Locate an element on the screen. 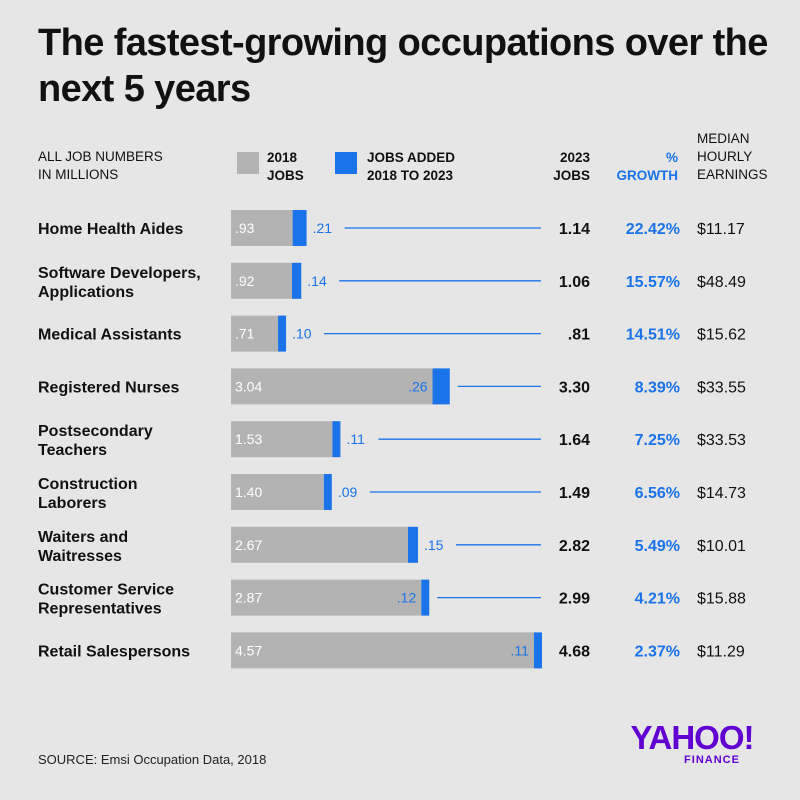 The image size is (800, 800). value-label-2018-jobs: 1.53 is located at coordinates (248, 439).